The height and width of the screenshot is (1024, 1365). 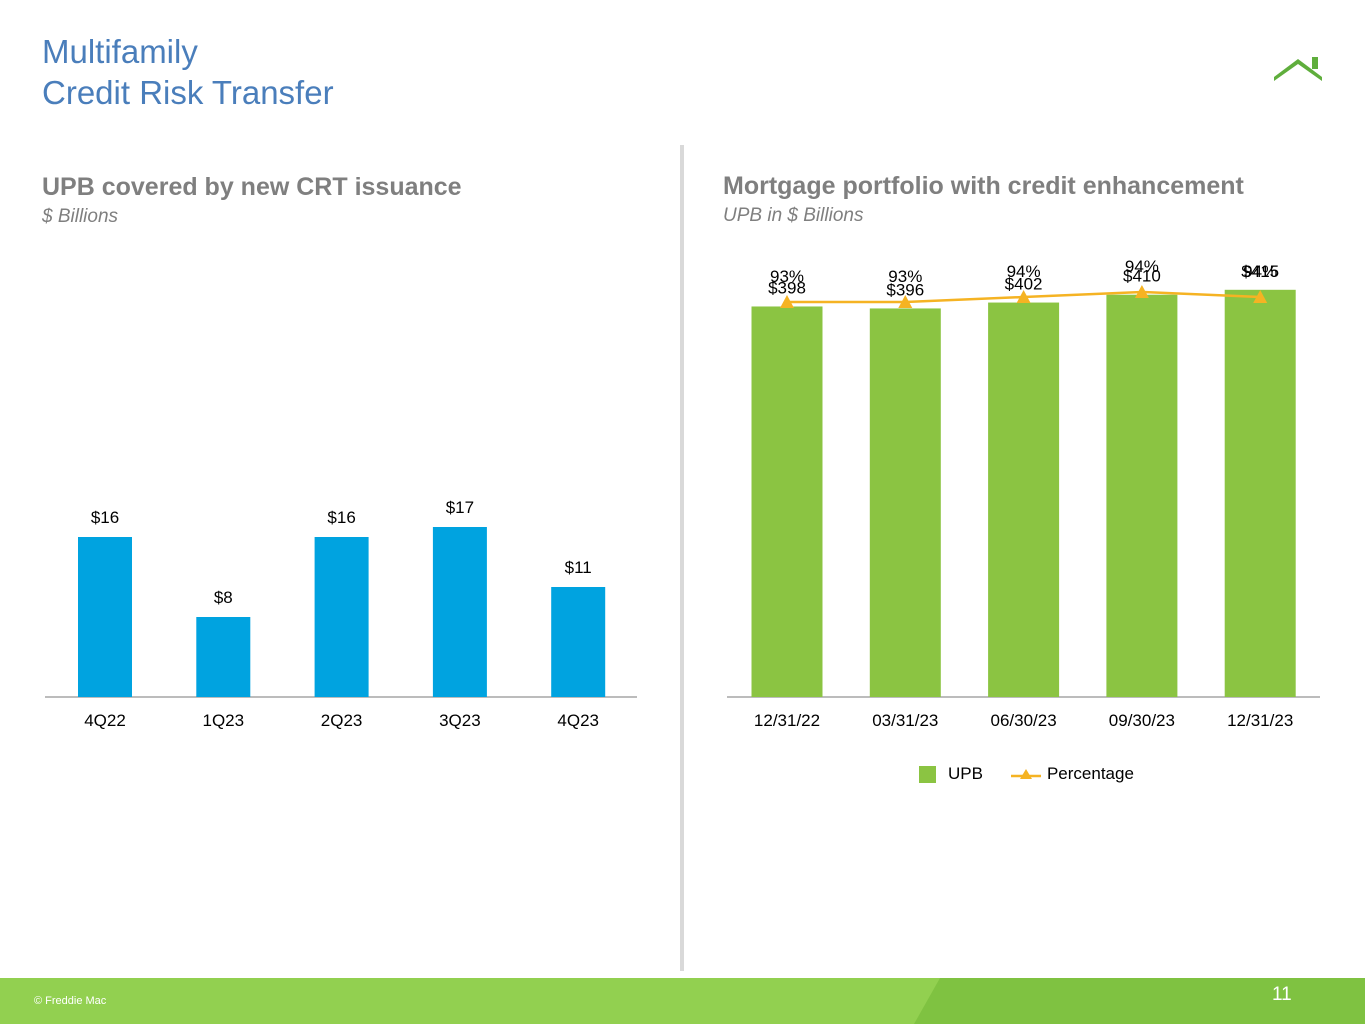 What do you see at coordinates (905, 289) in the screenshot?
I see `upb-bar-label: $396` at bounding box center [905, 289].